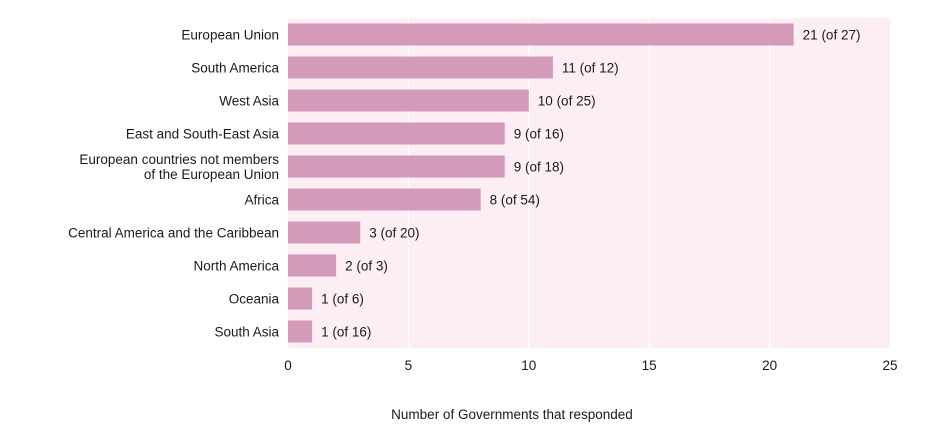 The image size is (940, 436). I want to click on category-label-line: Africa, so click(261, 200).